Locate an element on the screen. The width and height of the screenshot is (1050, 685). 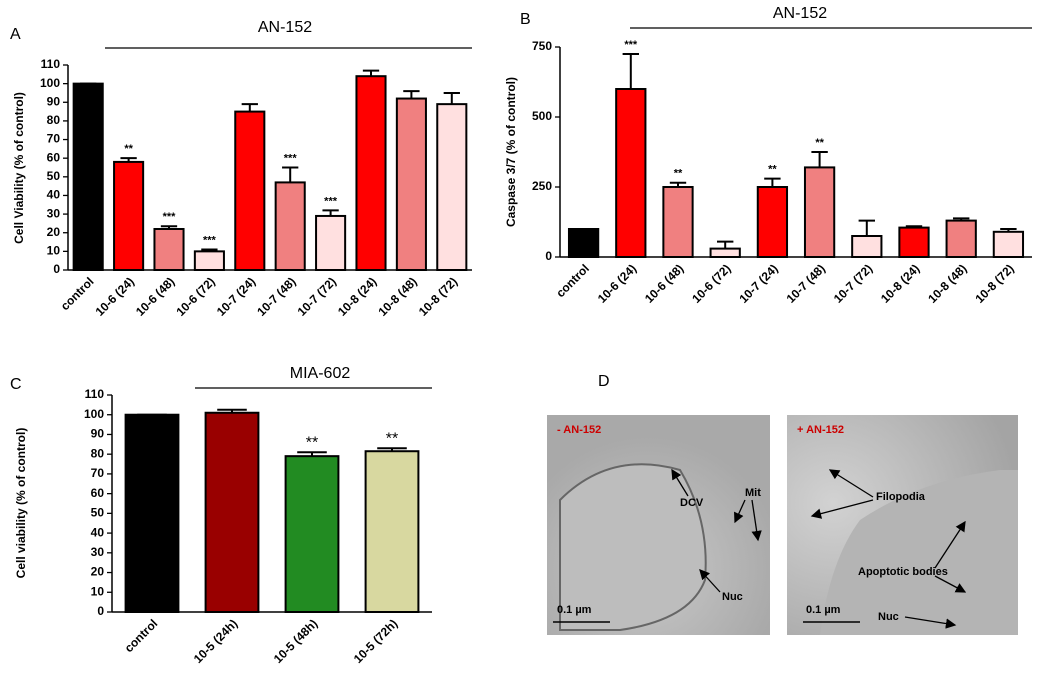
panel-letter: C is located at coordinates (16, 384).